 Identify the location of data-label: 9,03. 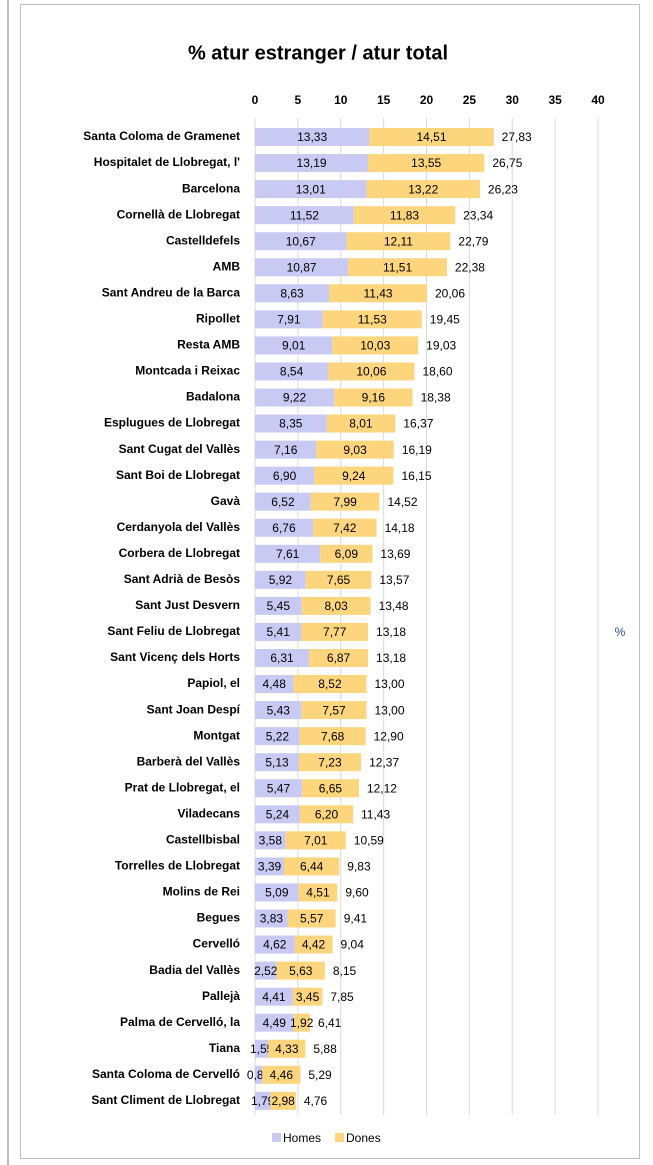
(355, 450).